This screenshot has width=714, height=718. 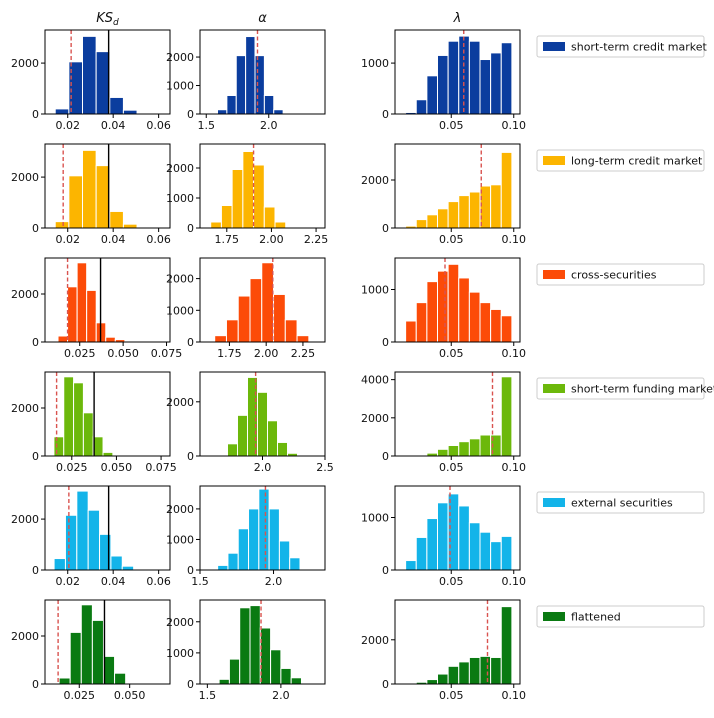 What do you see at coordinates (161, 467) in the screenshot?
I see `x-tick-label: 0.075` at bounding box center [161, 467].